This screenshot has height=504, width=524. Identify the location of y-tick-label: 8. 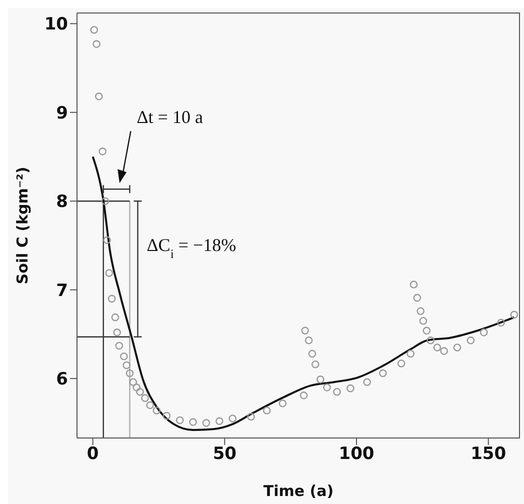
(62, 202).